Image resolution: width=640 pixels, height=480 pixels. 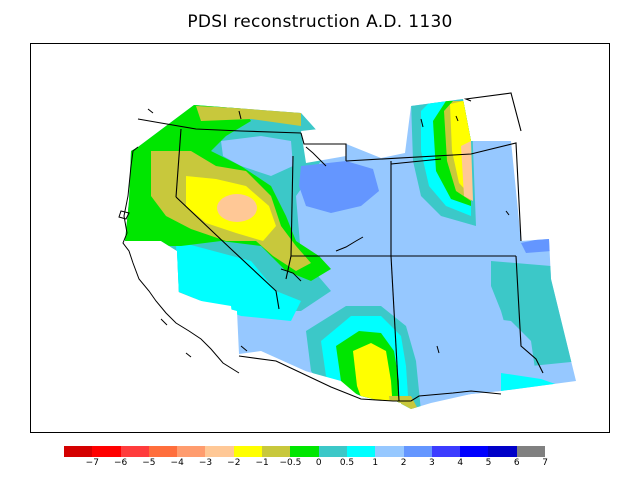 What do you see at coordinates (516, 463) in the screenshot?
I see `legend-label: 6` at bounding box center [516, 463].